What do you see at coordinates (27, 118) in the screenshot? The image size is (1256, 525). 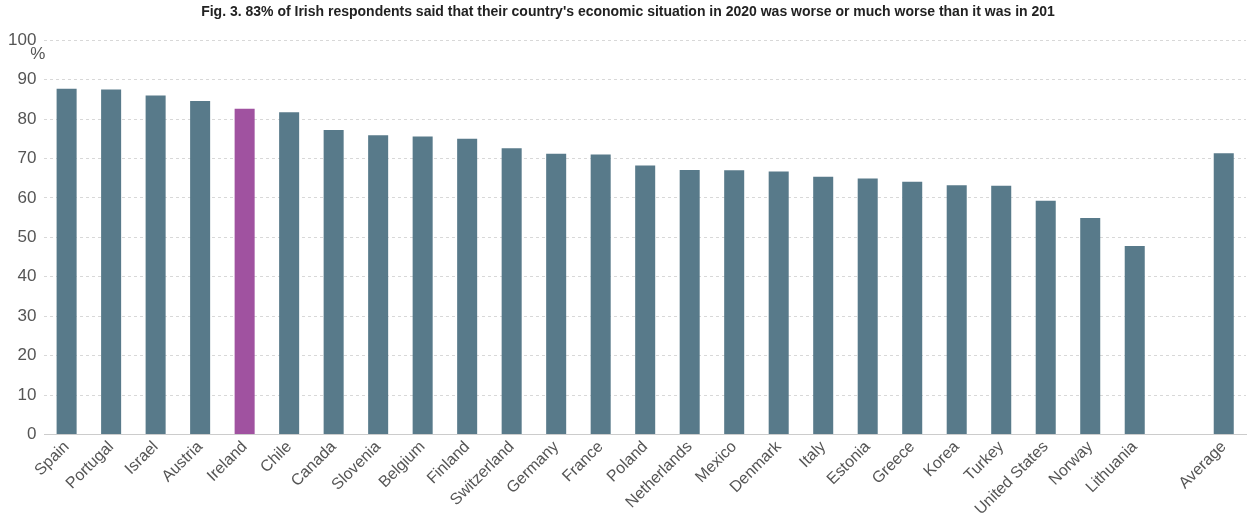 I see `y-tick-label: 80` at bounding box center [27, 118].